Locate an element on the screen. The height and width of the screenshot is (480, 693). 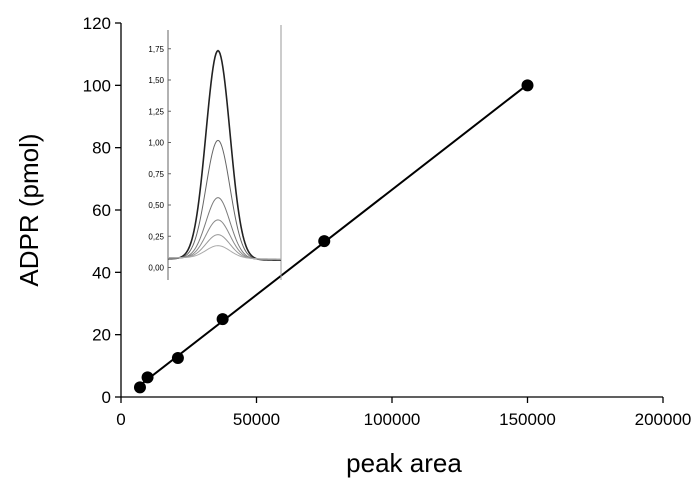
inset-tick-label: 1,50 is located at coordinates (156, 80).